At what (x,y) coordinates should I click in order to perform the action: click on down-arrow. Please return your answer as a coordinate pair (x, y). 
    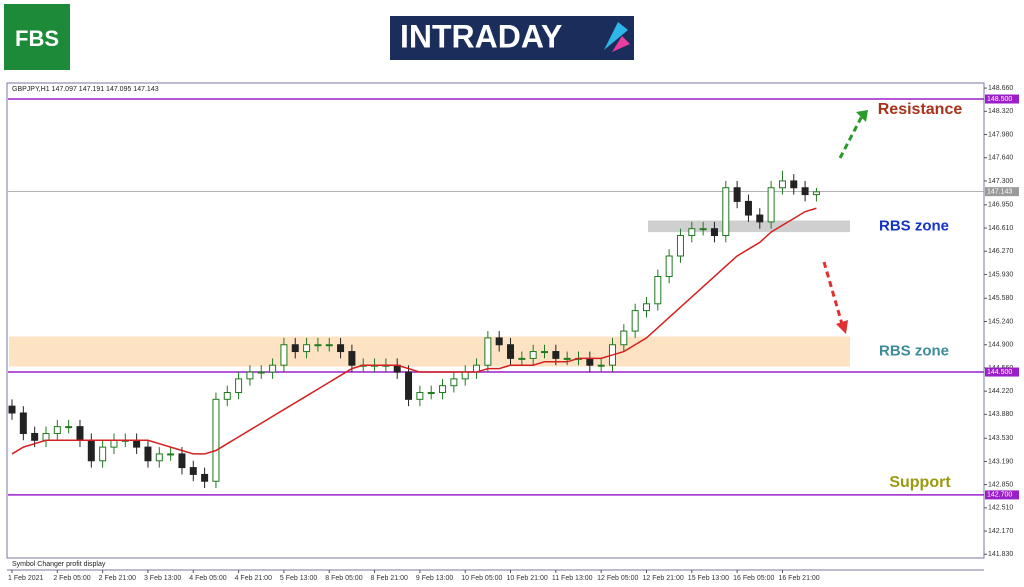
    Looking at the image, I should click on (833, 293).